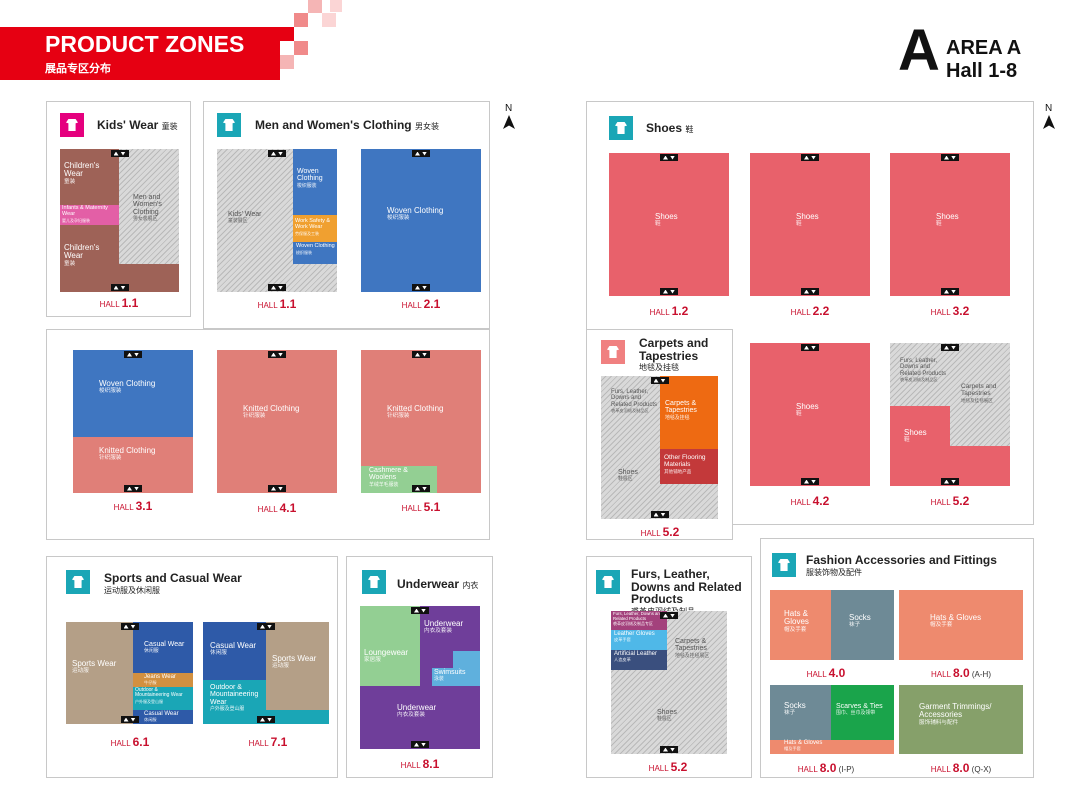 The width and height of the screenshot is (1080, 810). I want to click on zone-name-cn: 婴儿及孕妇服装, so click(76, 220).